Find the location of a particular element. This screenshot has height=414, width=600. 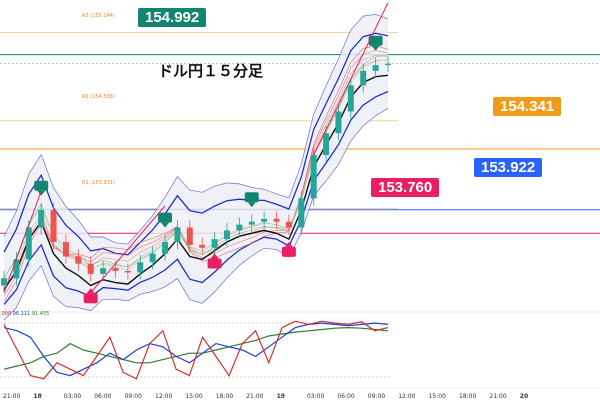

osc-line-red is located at coordinates (196, 350).